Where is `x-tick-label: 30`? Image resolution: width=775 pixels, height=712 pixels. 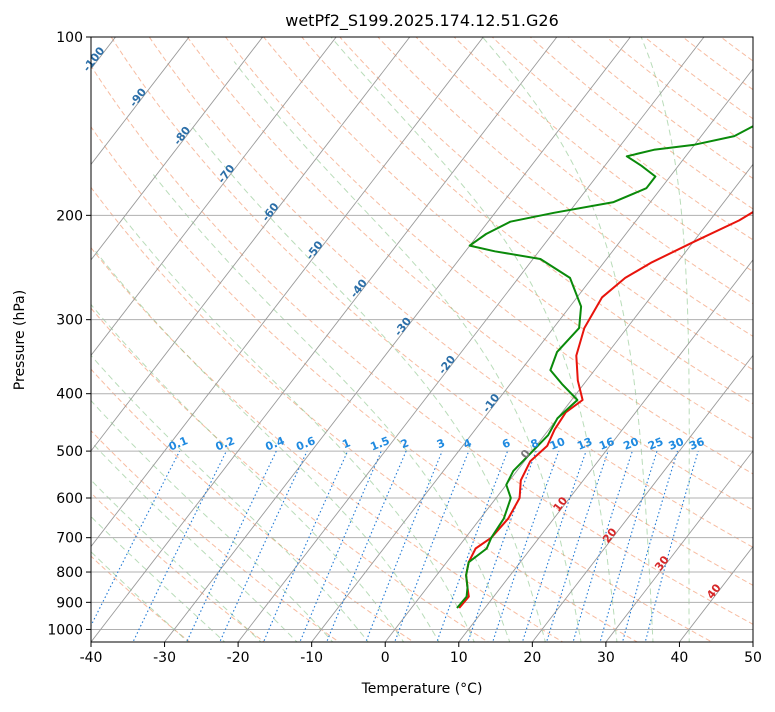
x-tick-label: 30 is located at coordinates (606, 658).